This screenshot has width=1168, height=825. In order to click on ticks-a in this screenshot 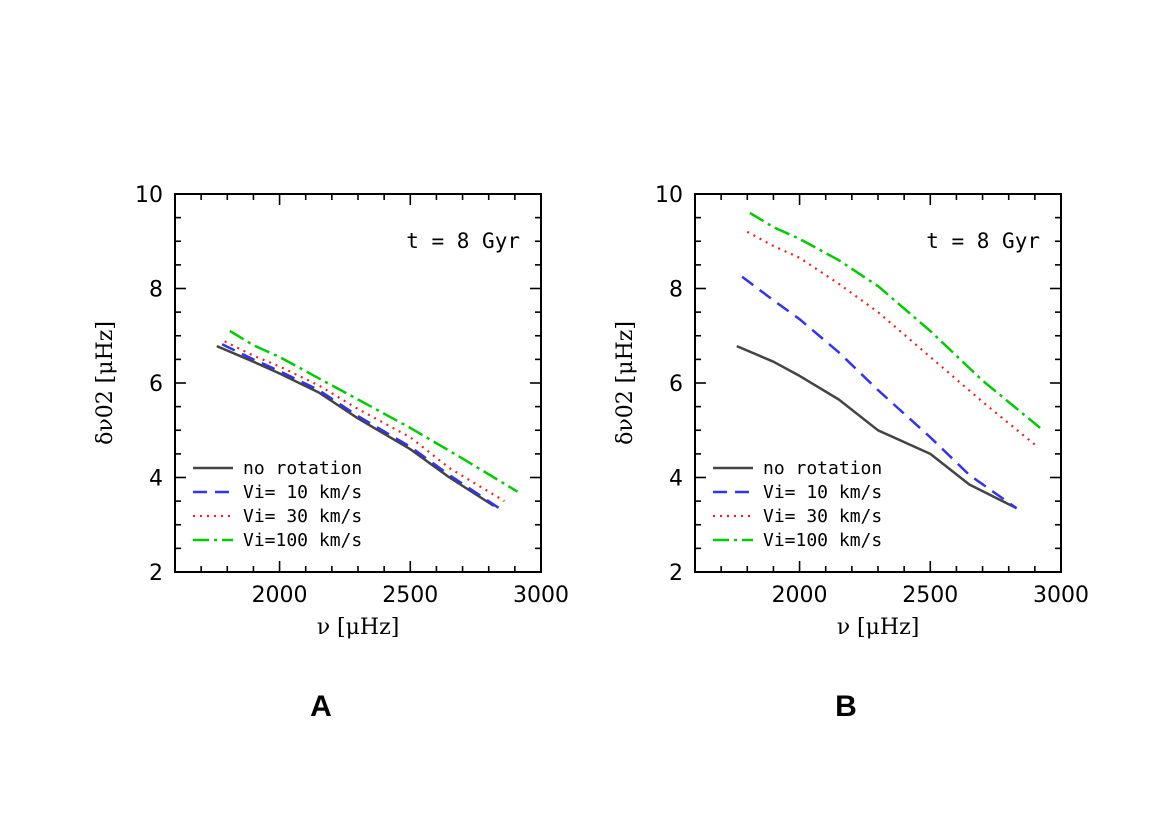, I will do `click(358, 383)`.